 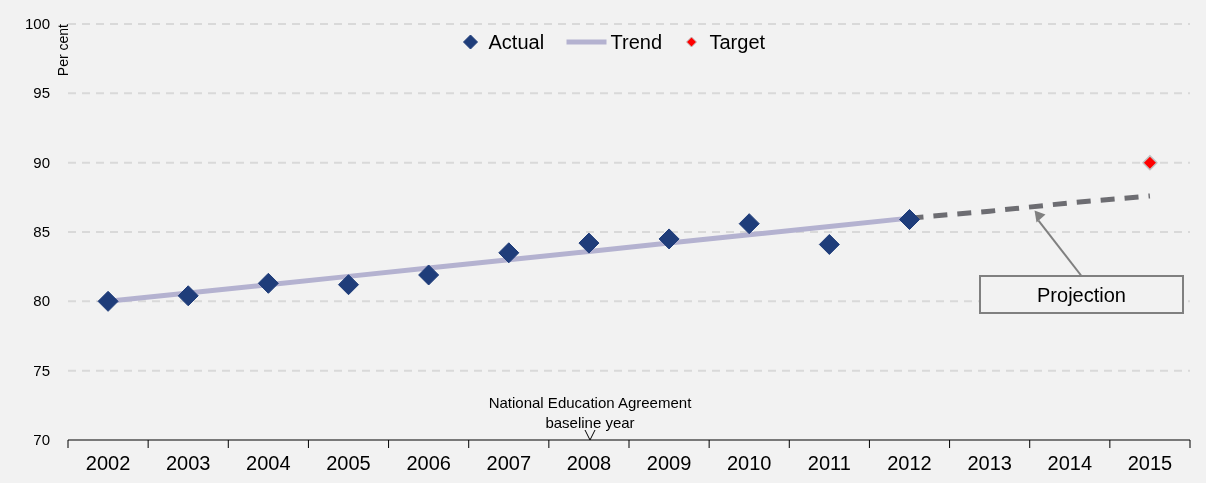 I want to click on x-tick-label: 2007, so click(x=509, y=463).